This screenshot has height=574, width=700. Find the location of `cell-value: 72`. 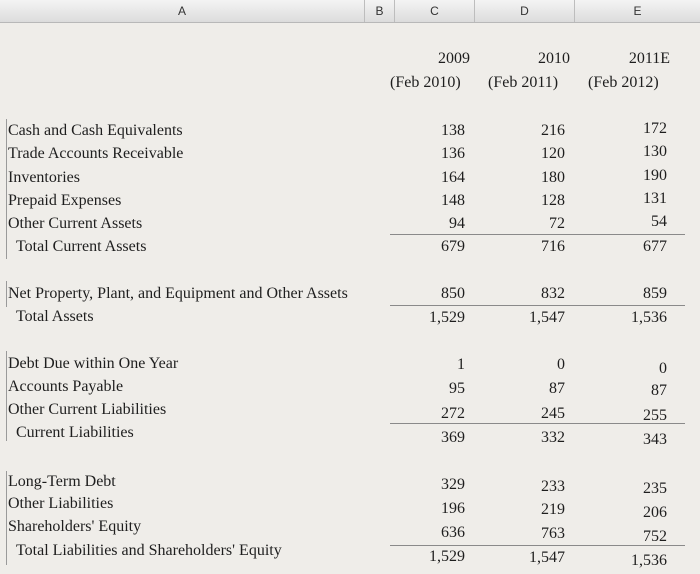

cell-value: 72 is located at coordinates (557, 223).